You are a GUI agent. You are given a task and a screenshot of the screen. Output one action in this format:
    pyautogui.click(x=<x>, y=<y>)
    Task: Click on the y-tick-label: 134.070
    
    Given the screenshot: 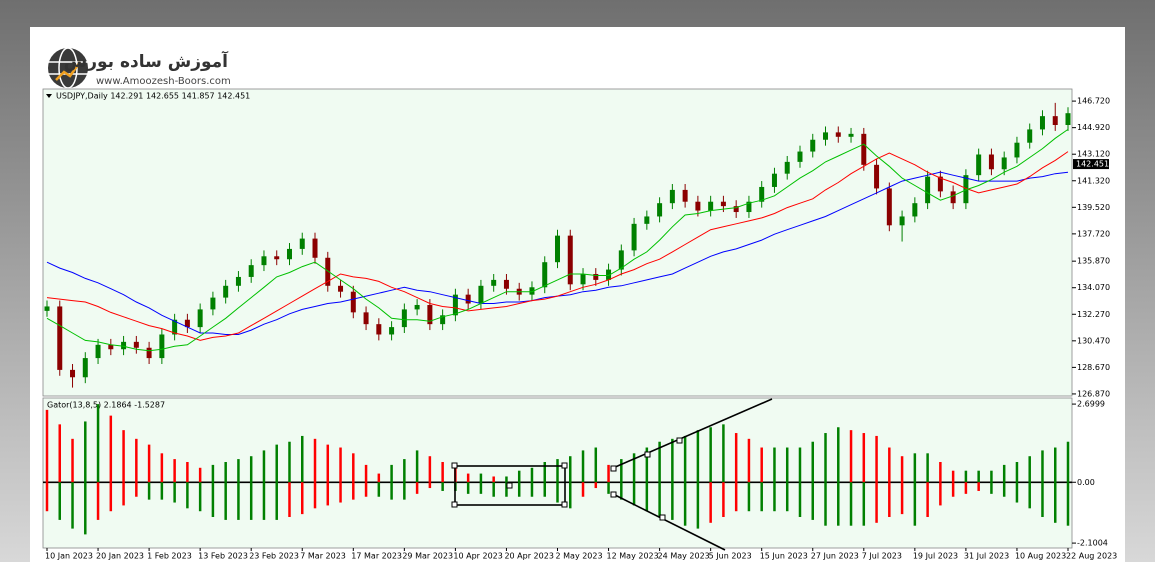 What is the action you would take?
    pyautogui.click(x=1093, y=287)
    